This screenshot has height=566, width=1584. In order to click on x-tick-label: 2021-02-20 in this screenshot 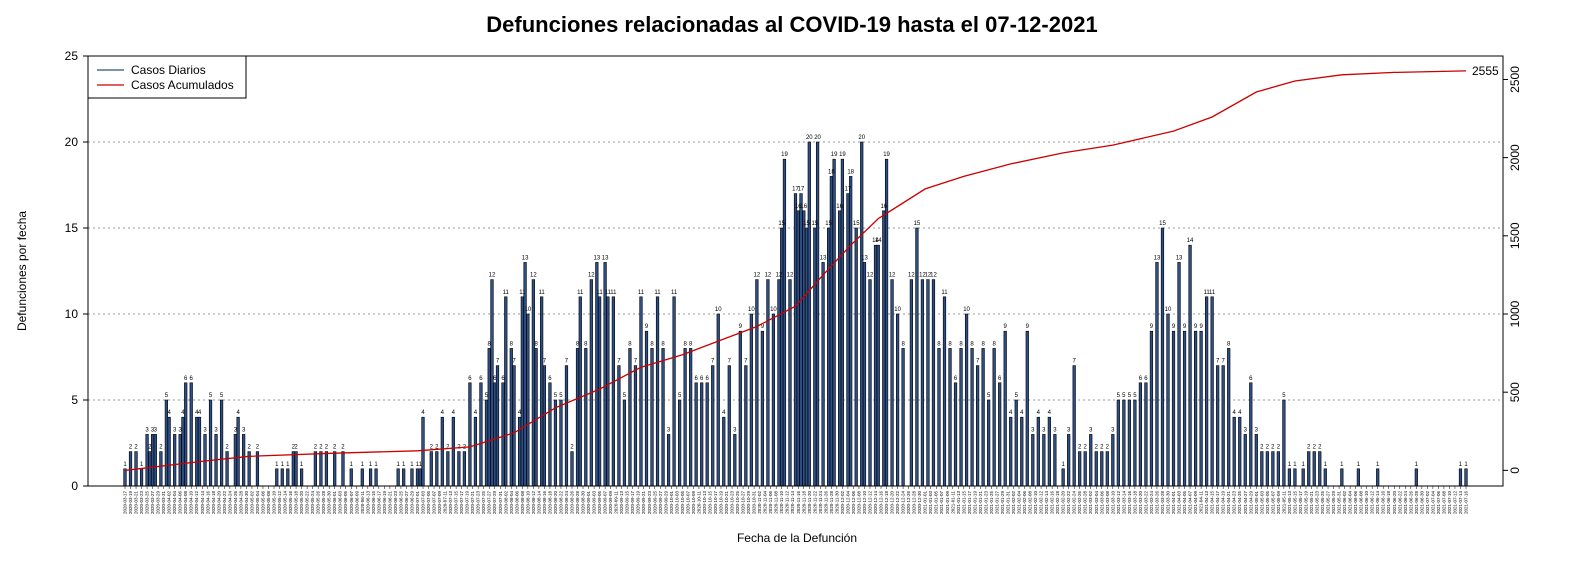, I will do `click(1063, 503)`.